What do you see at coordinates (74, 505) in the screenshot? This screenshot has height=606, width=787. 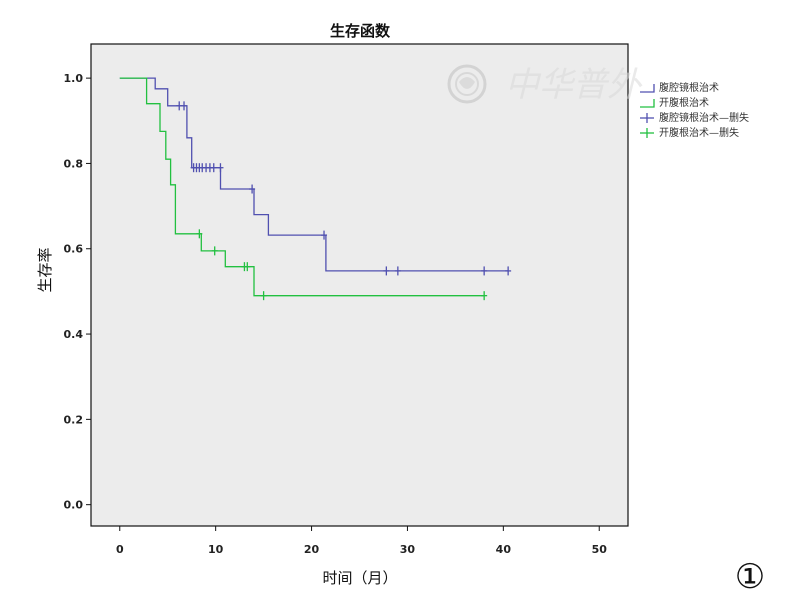 I see `y-tick-label: 0.0` at bounding box center [74, 505].